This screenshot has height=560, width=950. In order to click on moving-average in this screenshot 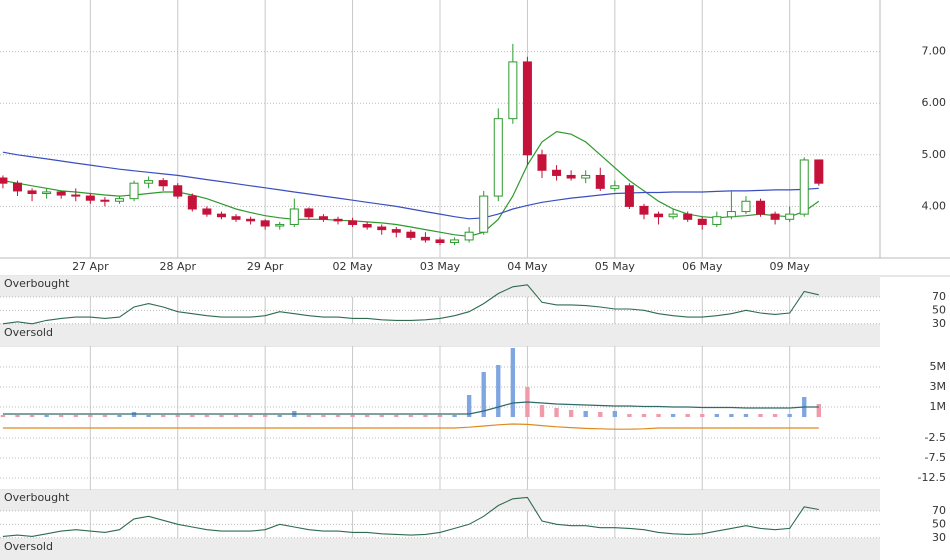, I will do `click(410, 185)`.